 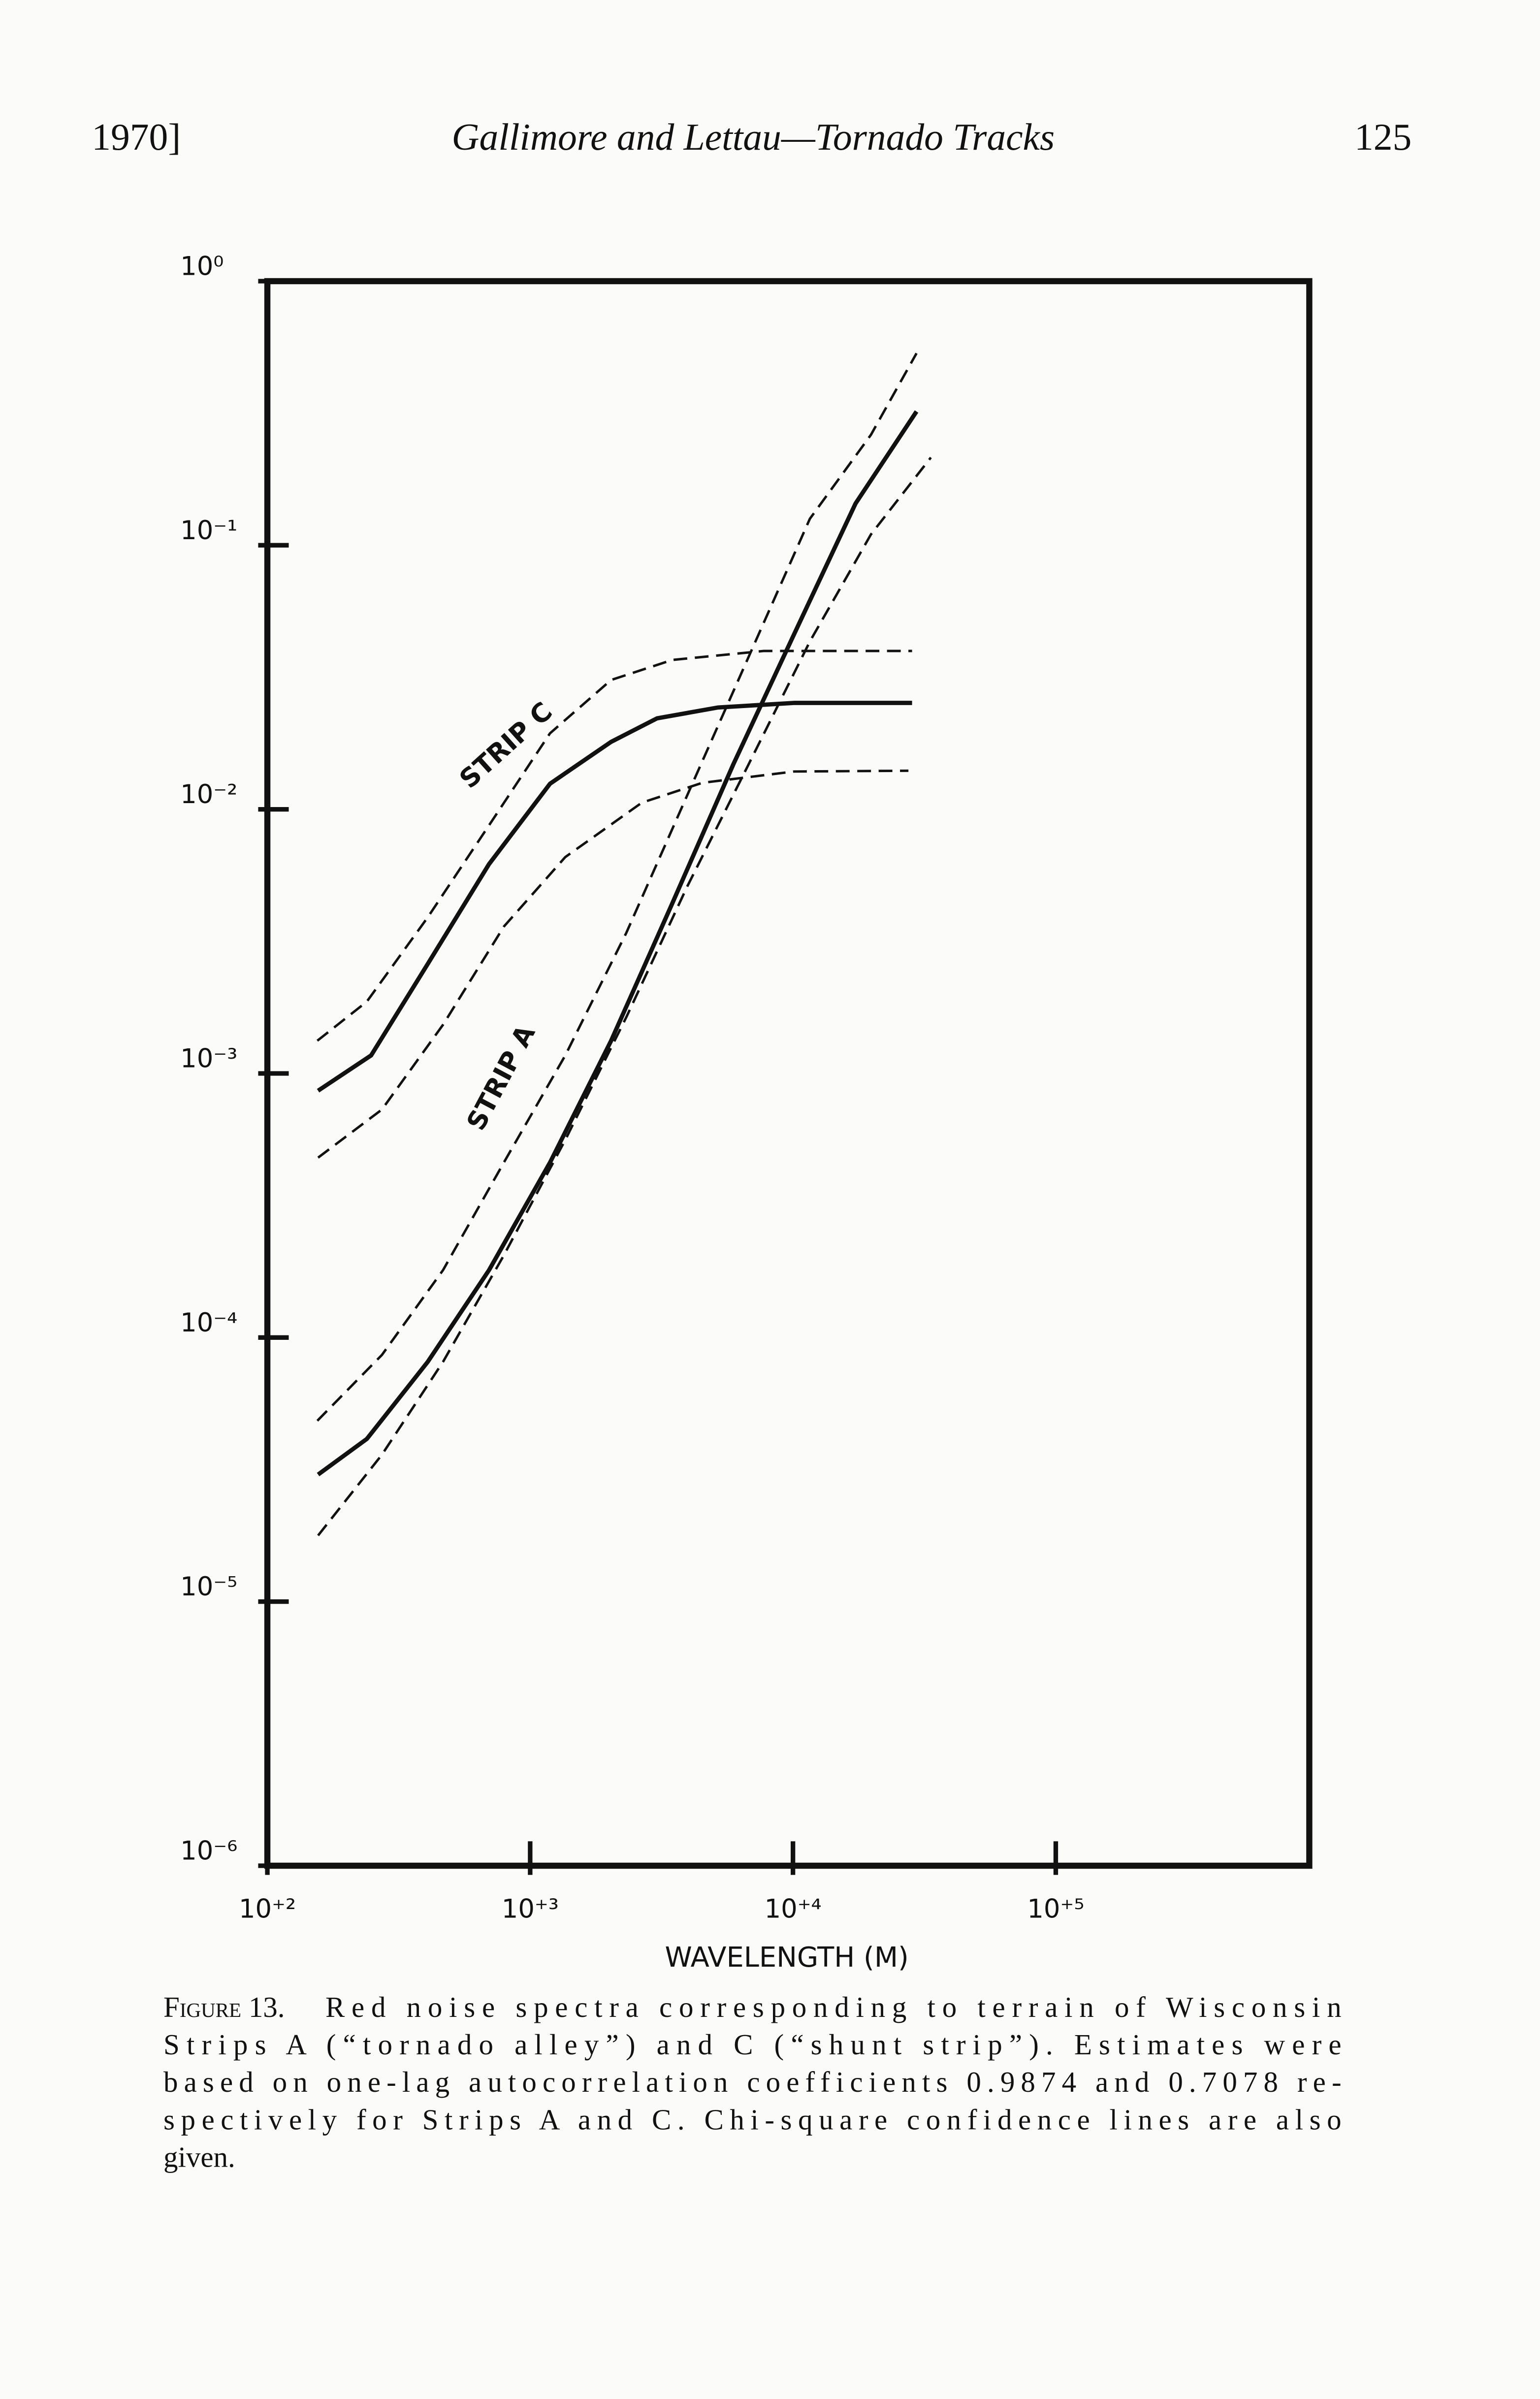 I want to click on header-page: 125, so click(x=1383, y=137).